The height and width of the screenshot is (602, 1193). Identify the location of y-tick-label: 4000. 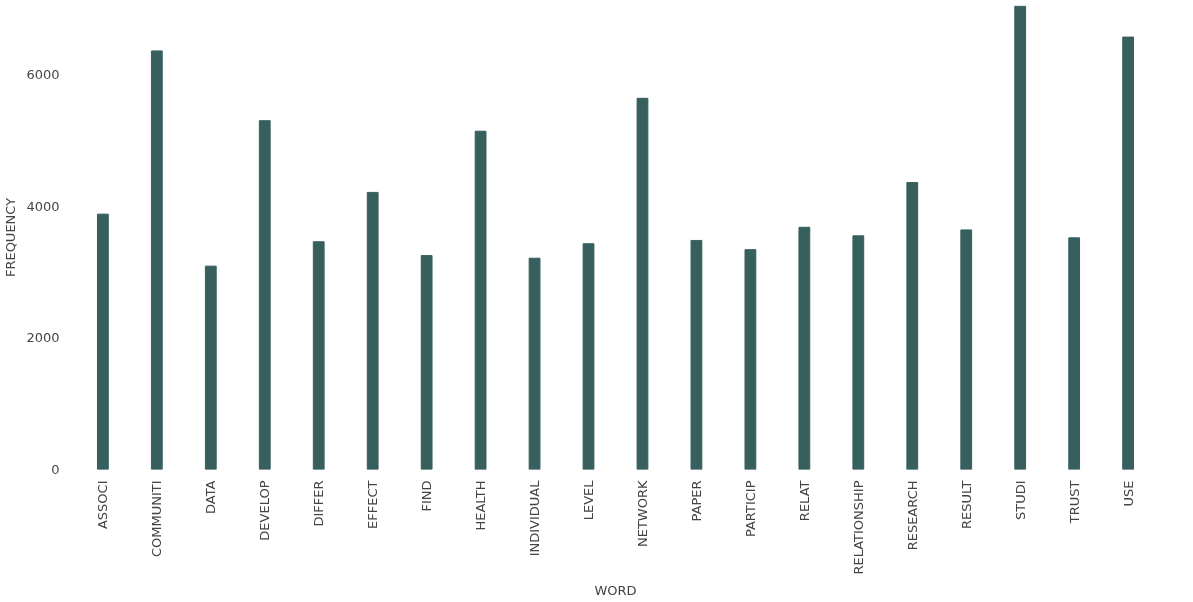
(43, 206).